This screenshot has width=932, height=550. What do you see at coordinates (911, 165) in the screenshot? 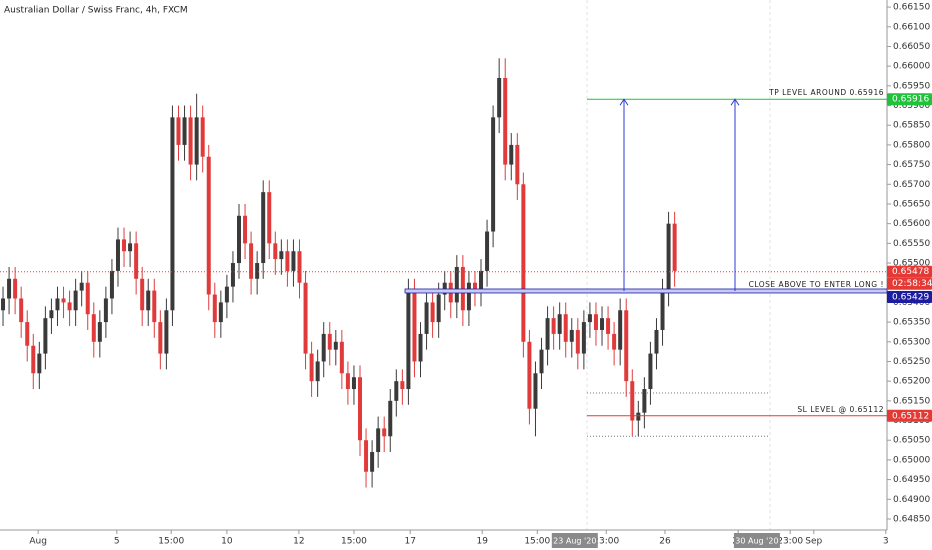
I see `y-tick-label: 0.65750` at bounding box center [911, 165].